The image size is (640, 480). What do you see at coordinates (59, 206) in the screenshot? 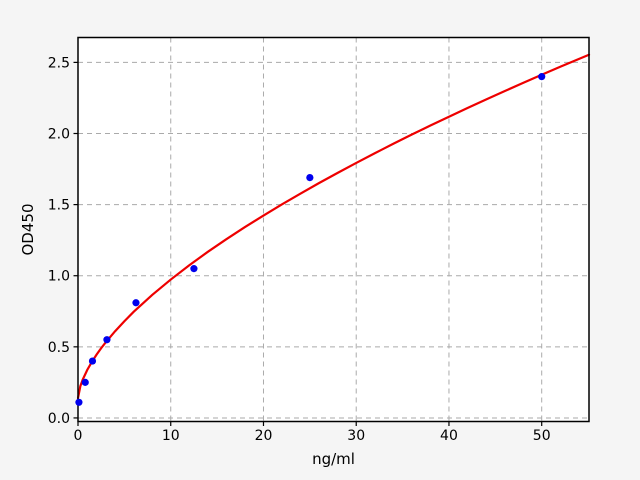
I see `y-tick-label: 1.5` at bounding box center [59, 206].